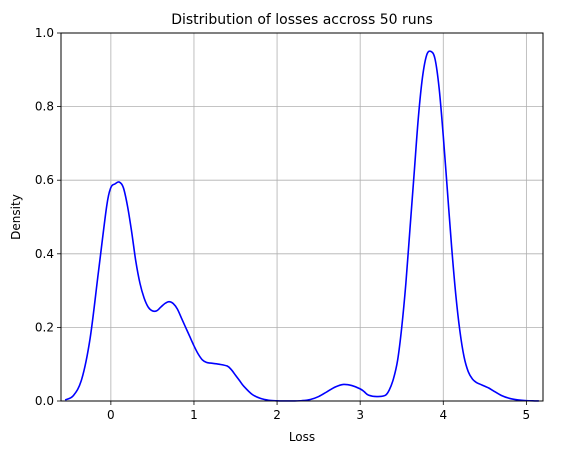 Image resolution: width=567 pixels, height=459 pixels. I want to click on x-tick-label-1: 1, so click(194, 415).